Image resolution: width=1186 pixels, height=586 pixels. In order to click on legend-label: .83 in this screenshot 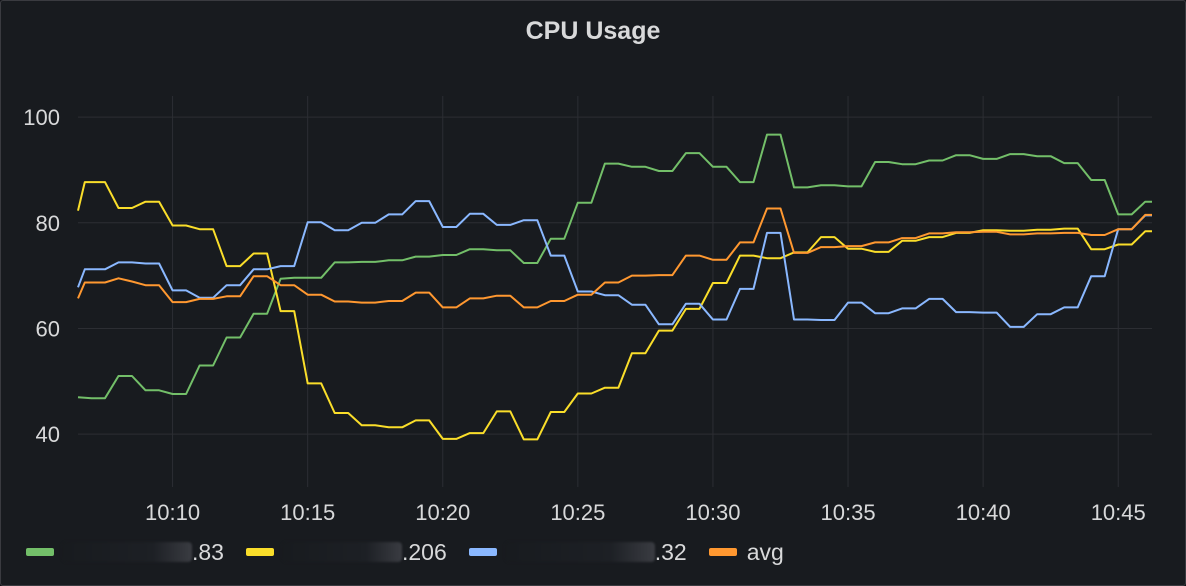, I will do `click(208, 551)`.